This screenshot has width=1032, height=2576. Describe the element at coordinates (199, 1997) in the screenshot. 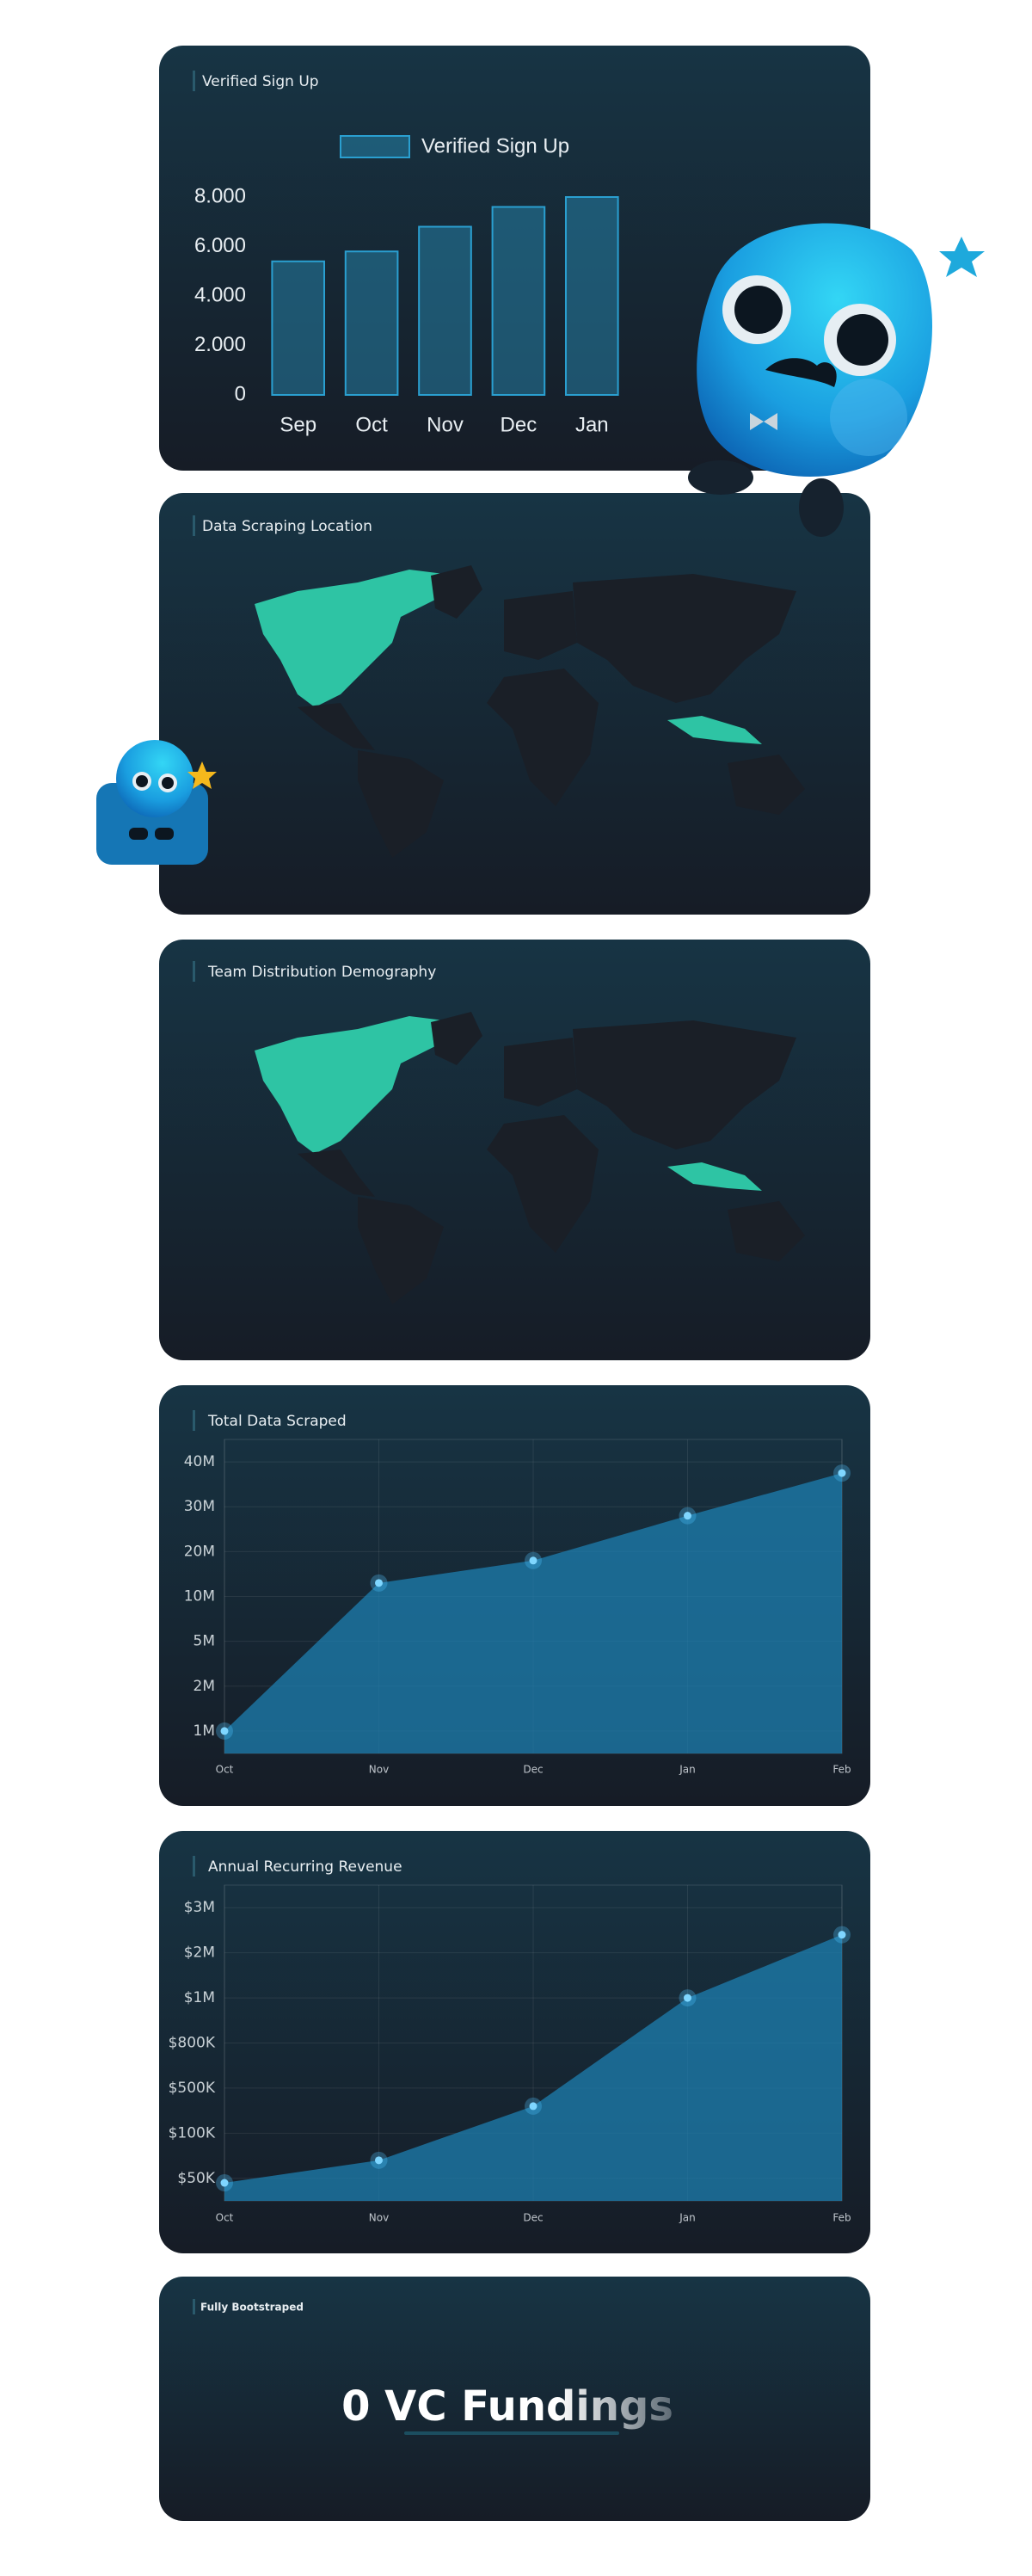

I see `y-tick-label: $1M` at that location.